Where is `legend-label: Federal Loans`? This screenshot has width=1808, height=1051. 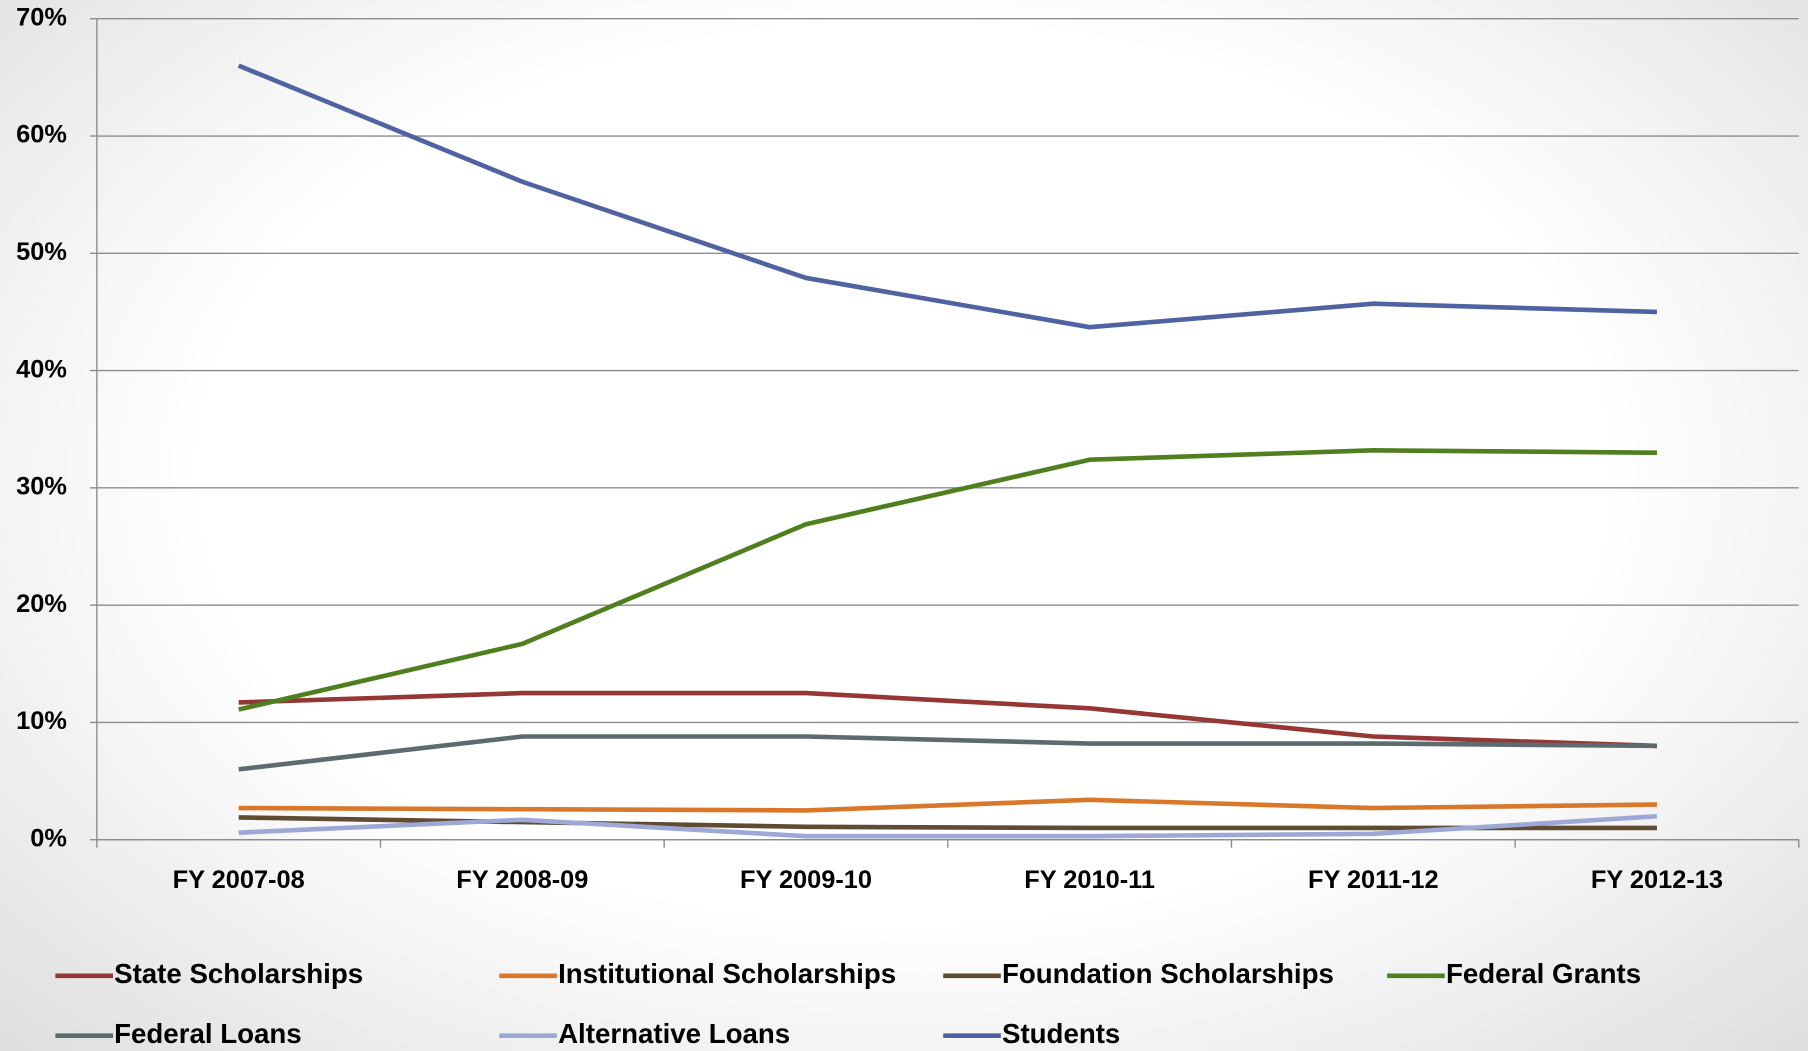 legend-label: Federal Loans is located at coordinates (208, 1033).